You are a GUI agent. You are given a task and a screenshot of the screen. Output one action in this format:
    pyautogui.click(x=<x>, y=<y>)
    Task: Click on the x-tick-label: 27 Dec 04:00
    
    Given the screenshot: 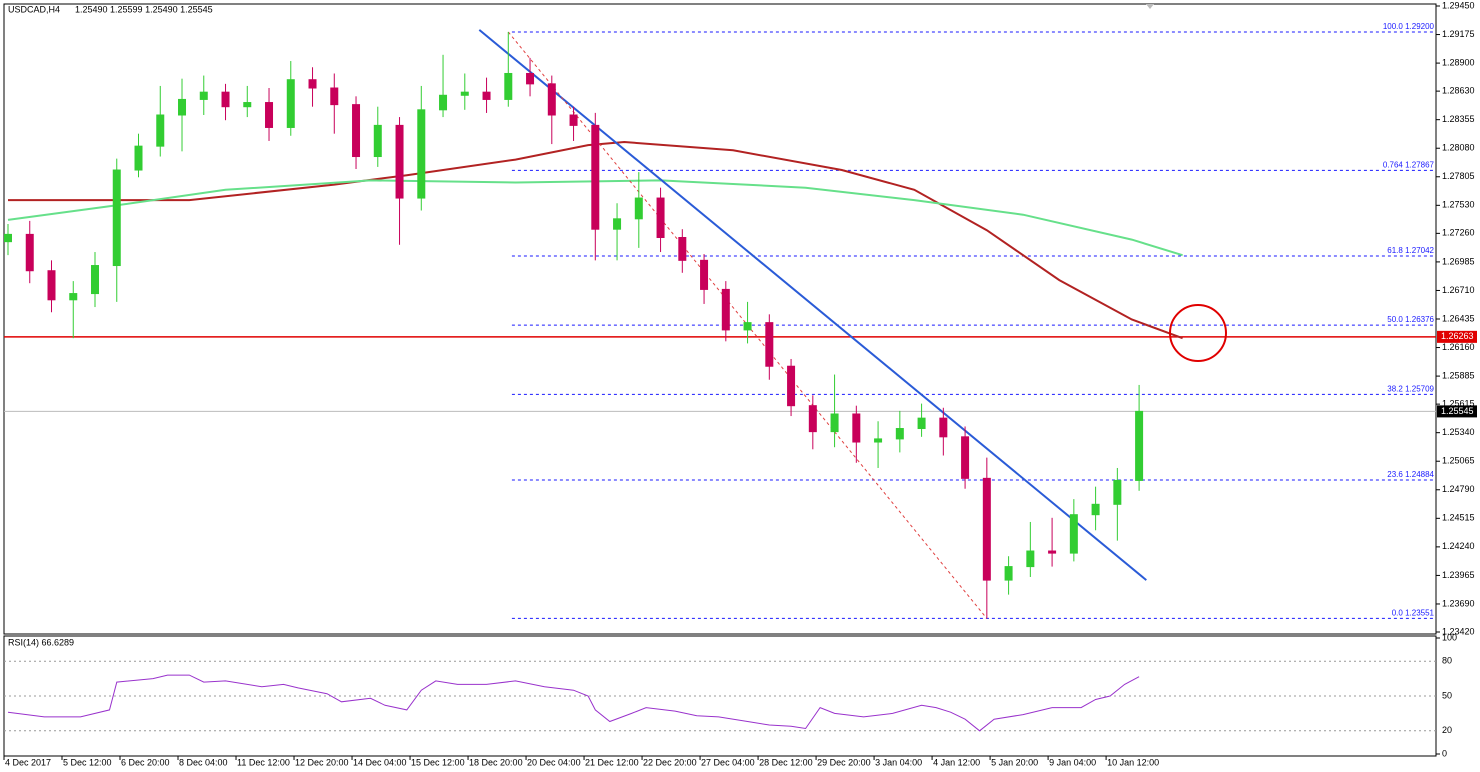 What is the action you would take?
    pyautogui.click(x=728, y=762)
    